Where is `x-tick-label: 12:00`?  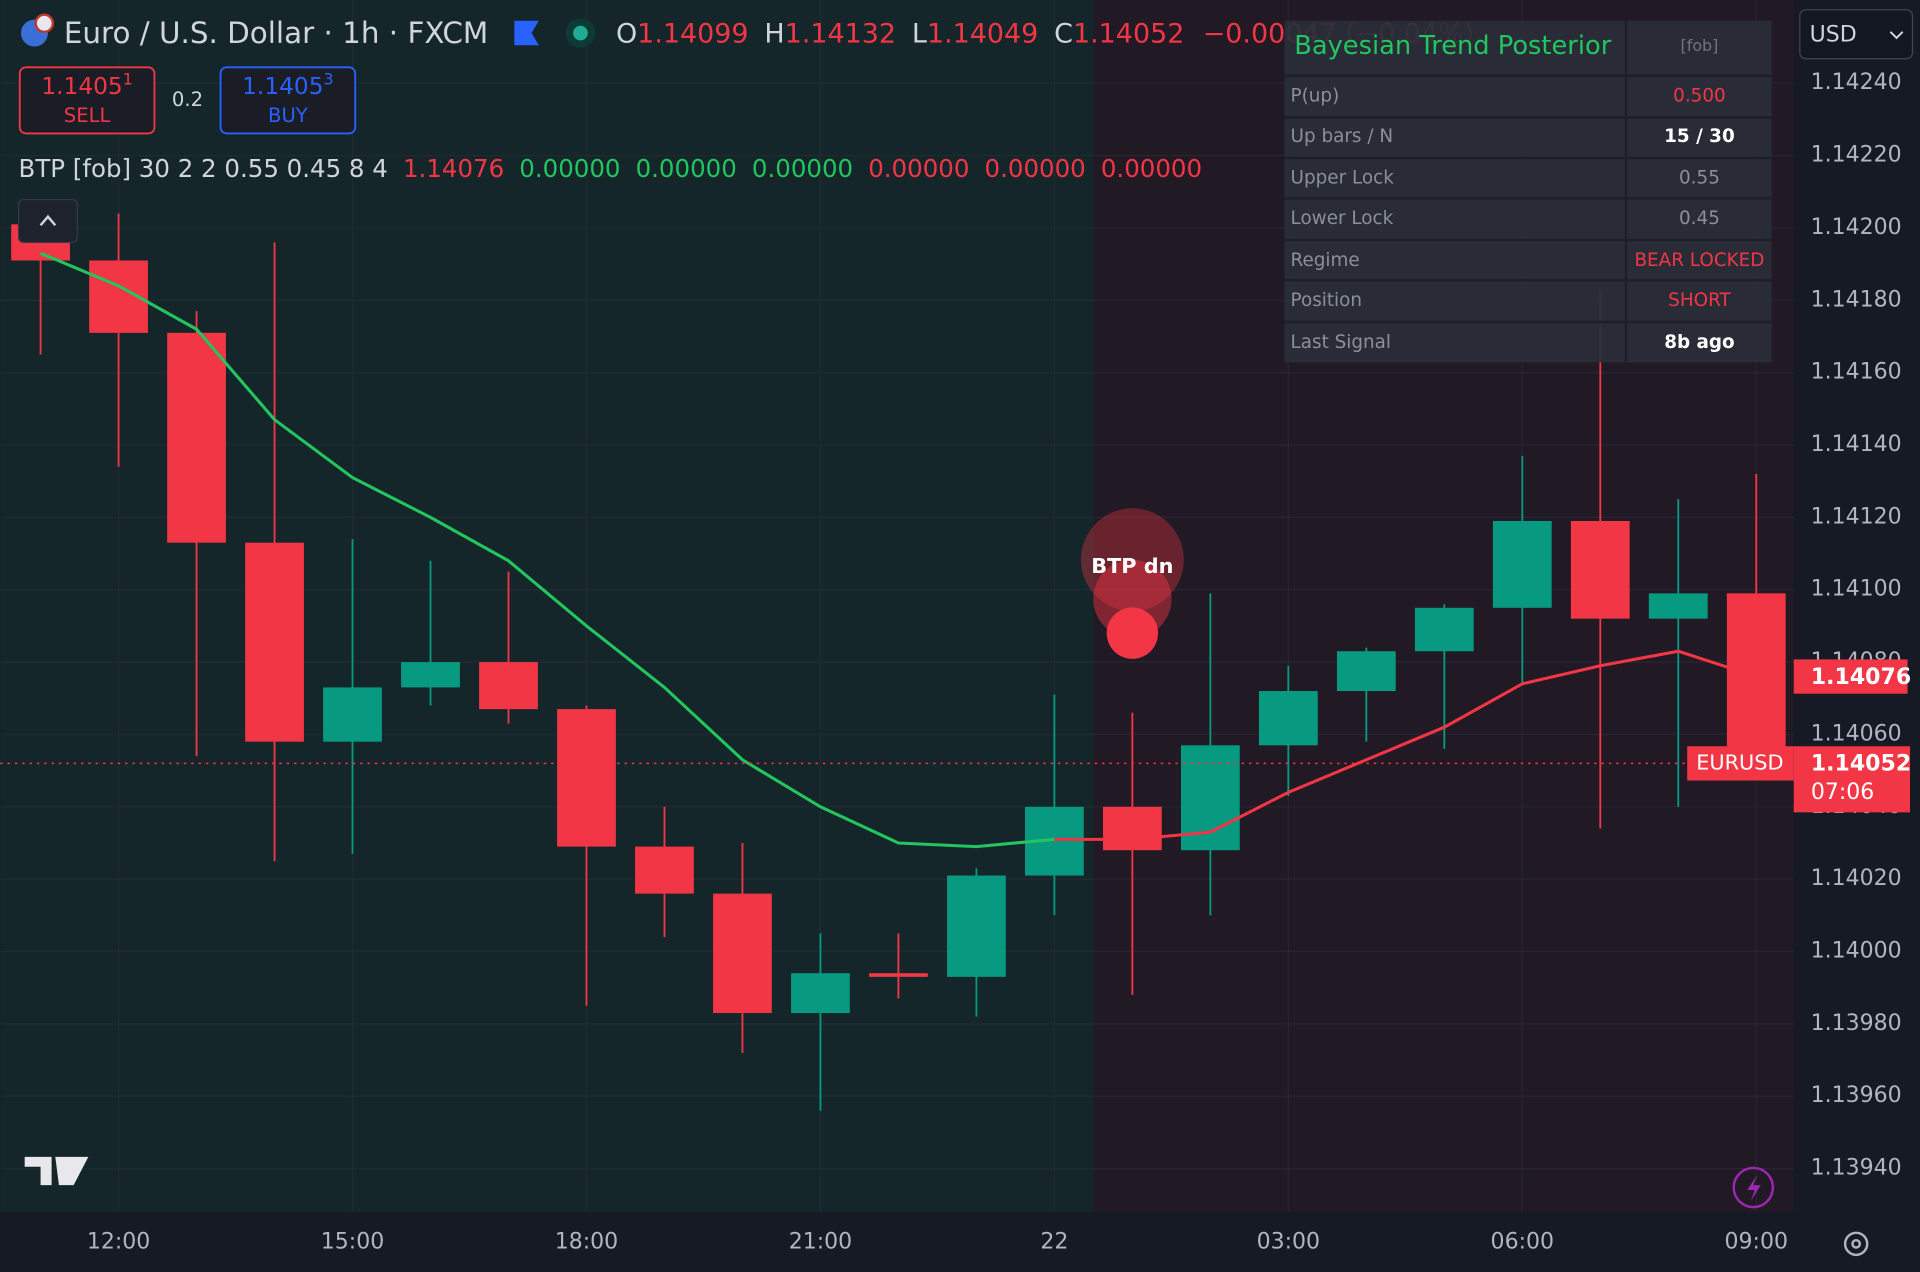 x-tick-label: 12:00 is located at coordinates (118, 1242).